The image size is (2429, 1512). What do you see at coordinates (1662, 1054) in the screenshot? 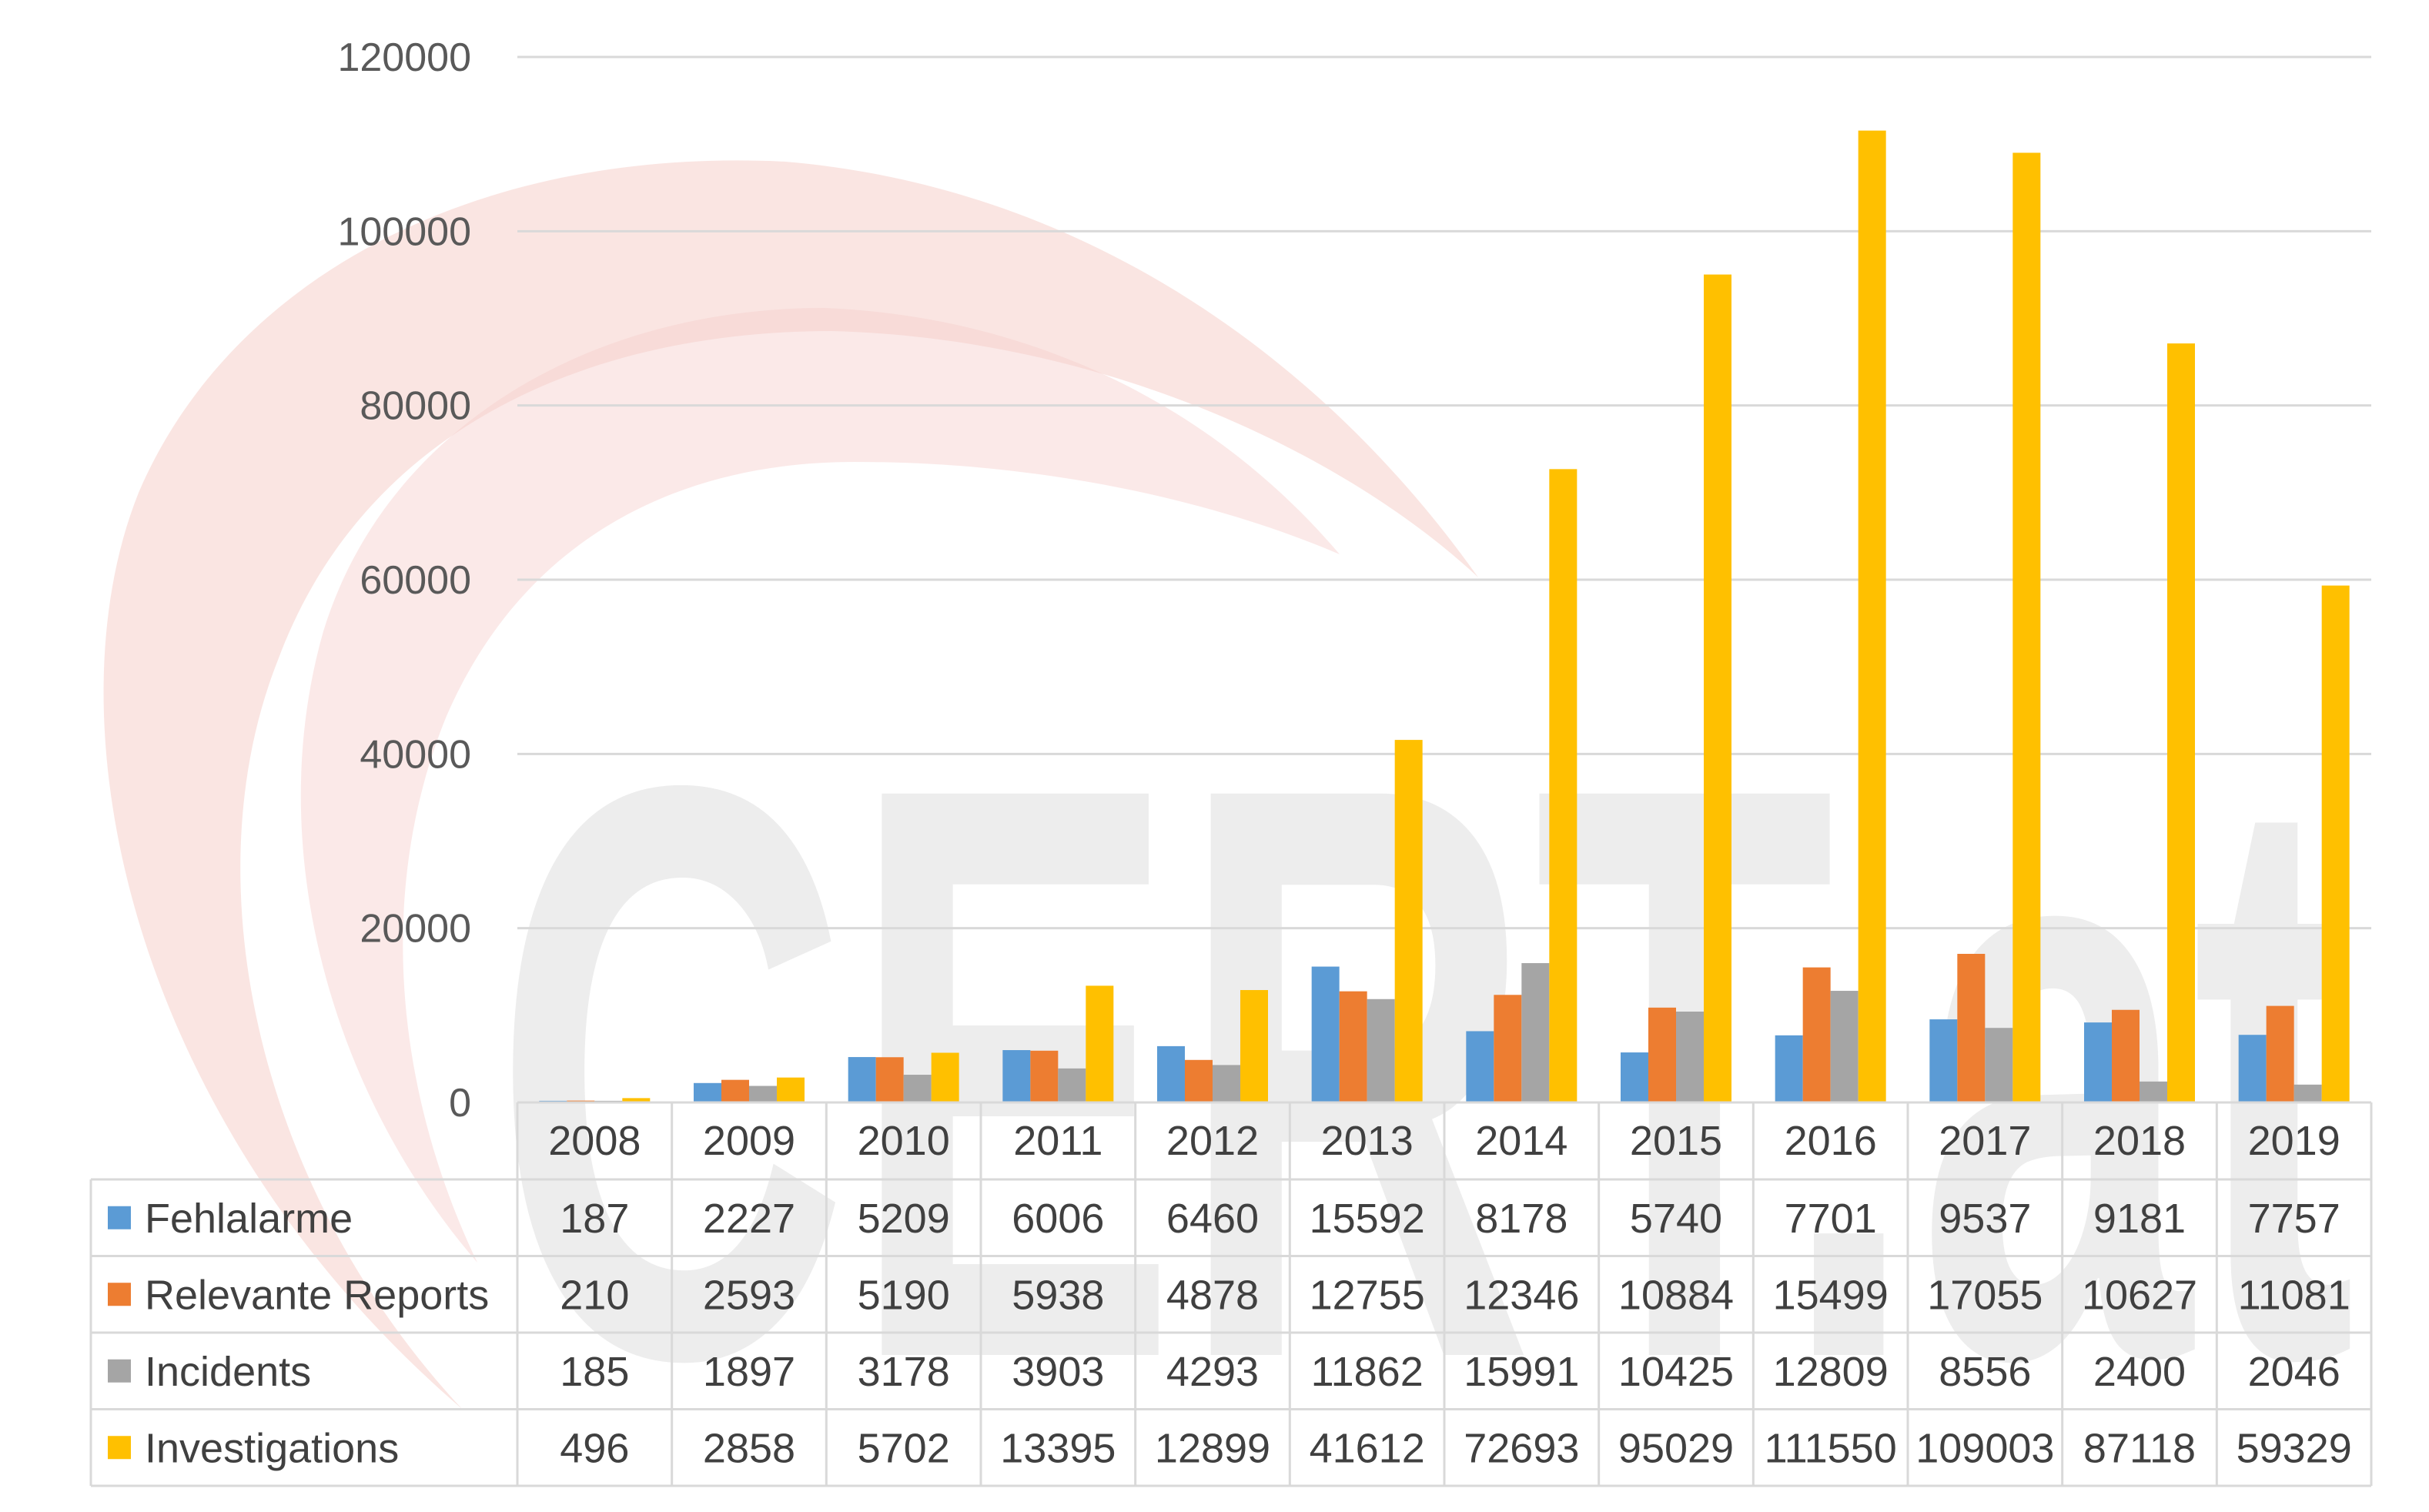
I see `bar-relevante-reports-2015` at bounding box center [1662, 1054].